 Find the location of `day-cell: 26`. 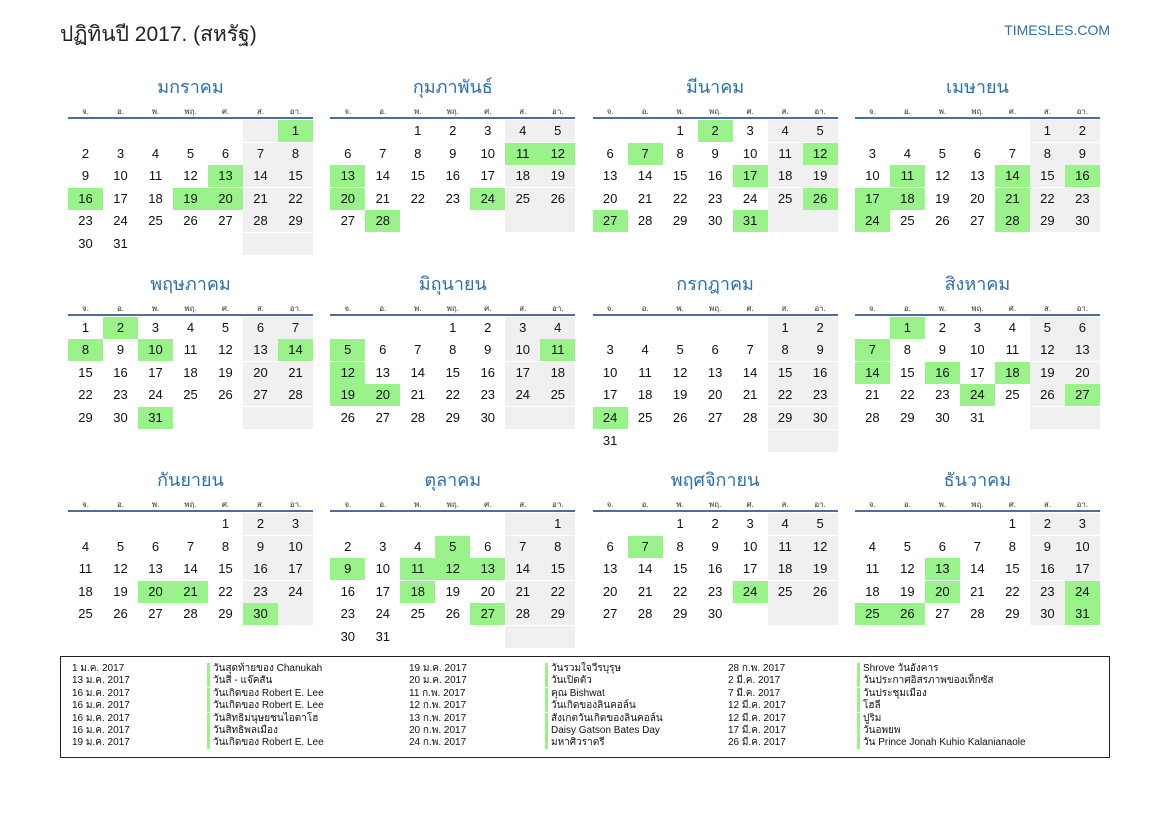

day-cell: 26 is located at coordinates (225, 395).